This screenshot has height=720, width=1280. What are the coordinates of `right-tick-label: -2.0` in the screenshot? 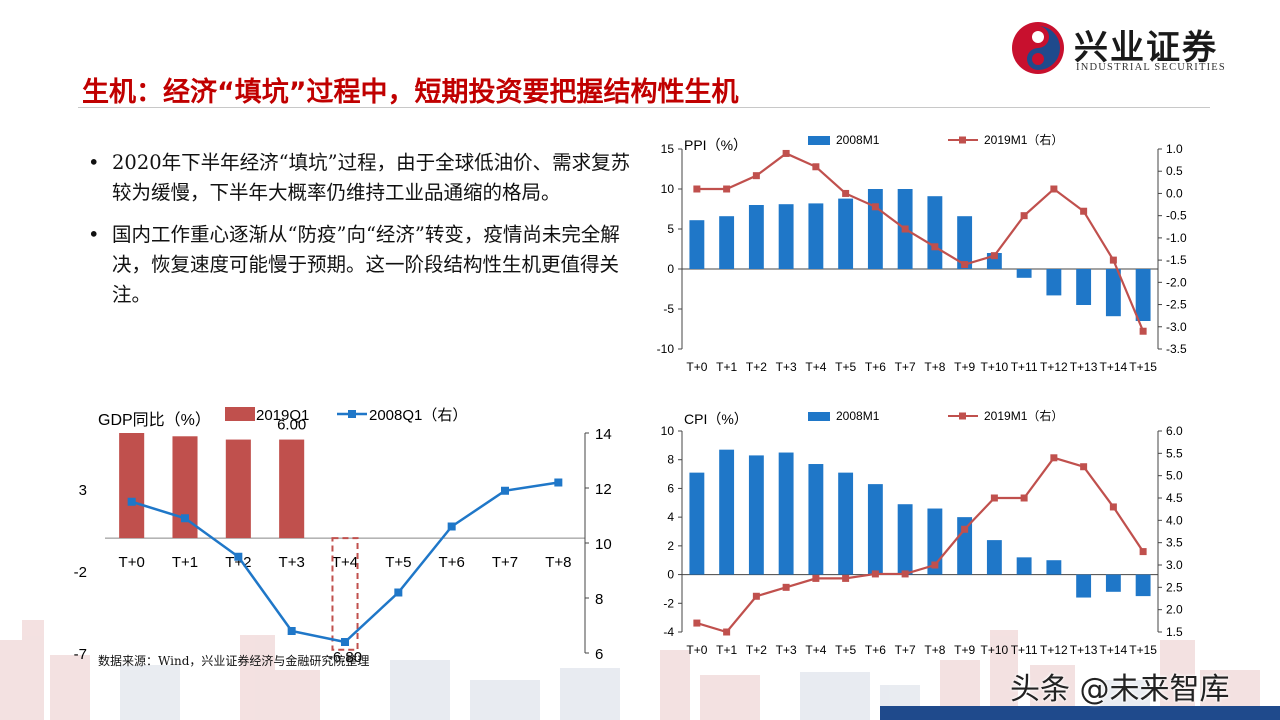 It's located at (1176, 282).